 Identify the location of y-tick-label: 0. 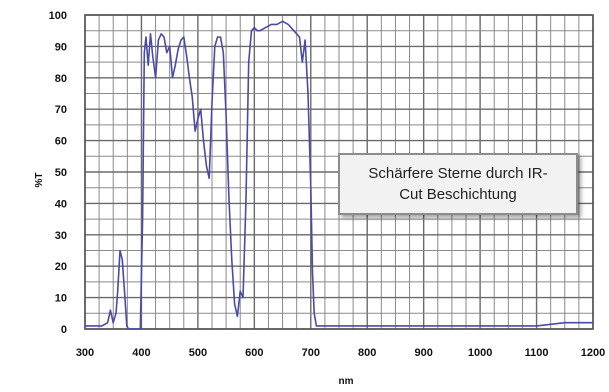
(64, 330).